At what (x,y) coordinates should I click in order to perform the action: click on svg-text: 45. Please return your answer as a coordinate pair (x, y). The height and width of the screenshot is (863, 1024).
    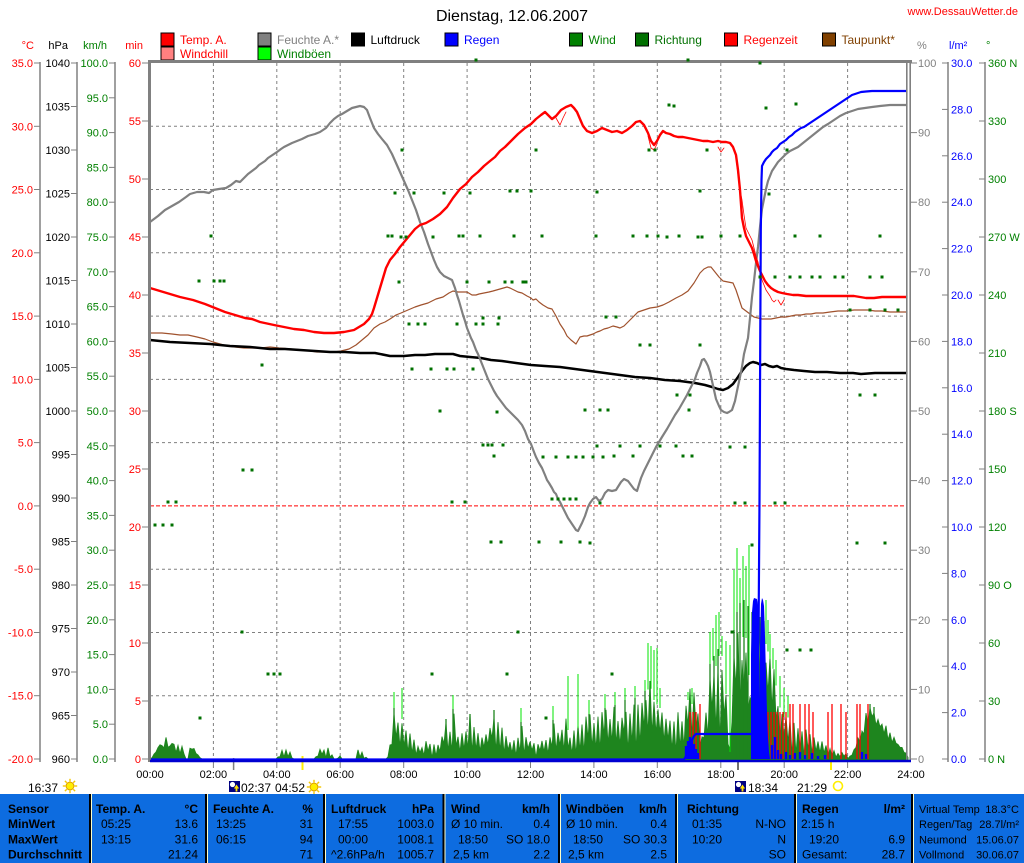
    Looking at the image, I should click on (135, 238).